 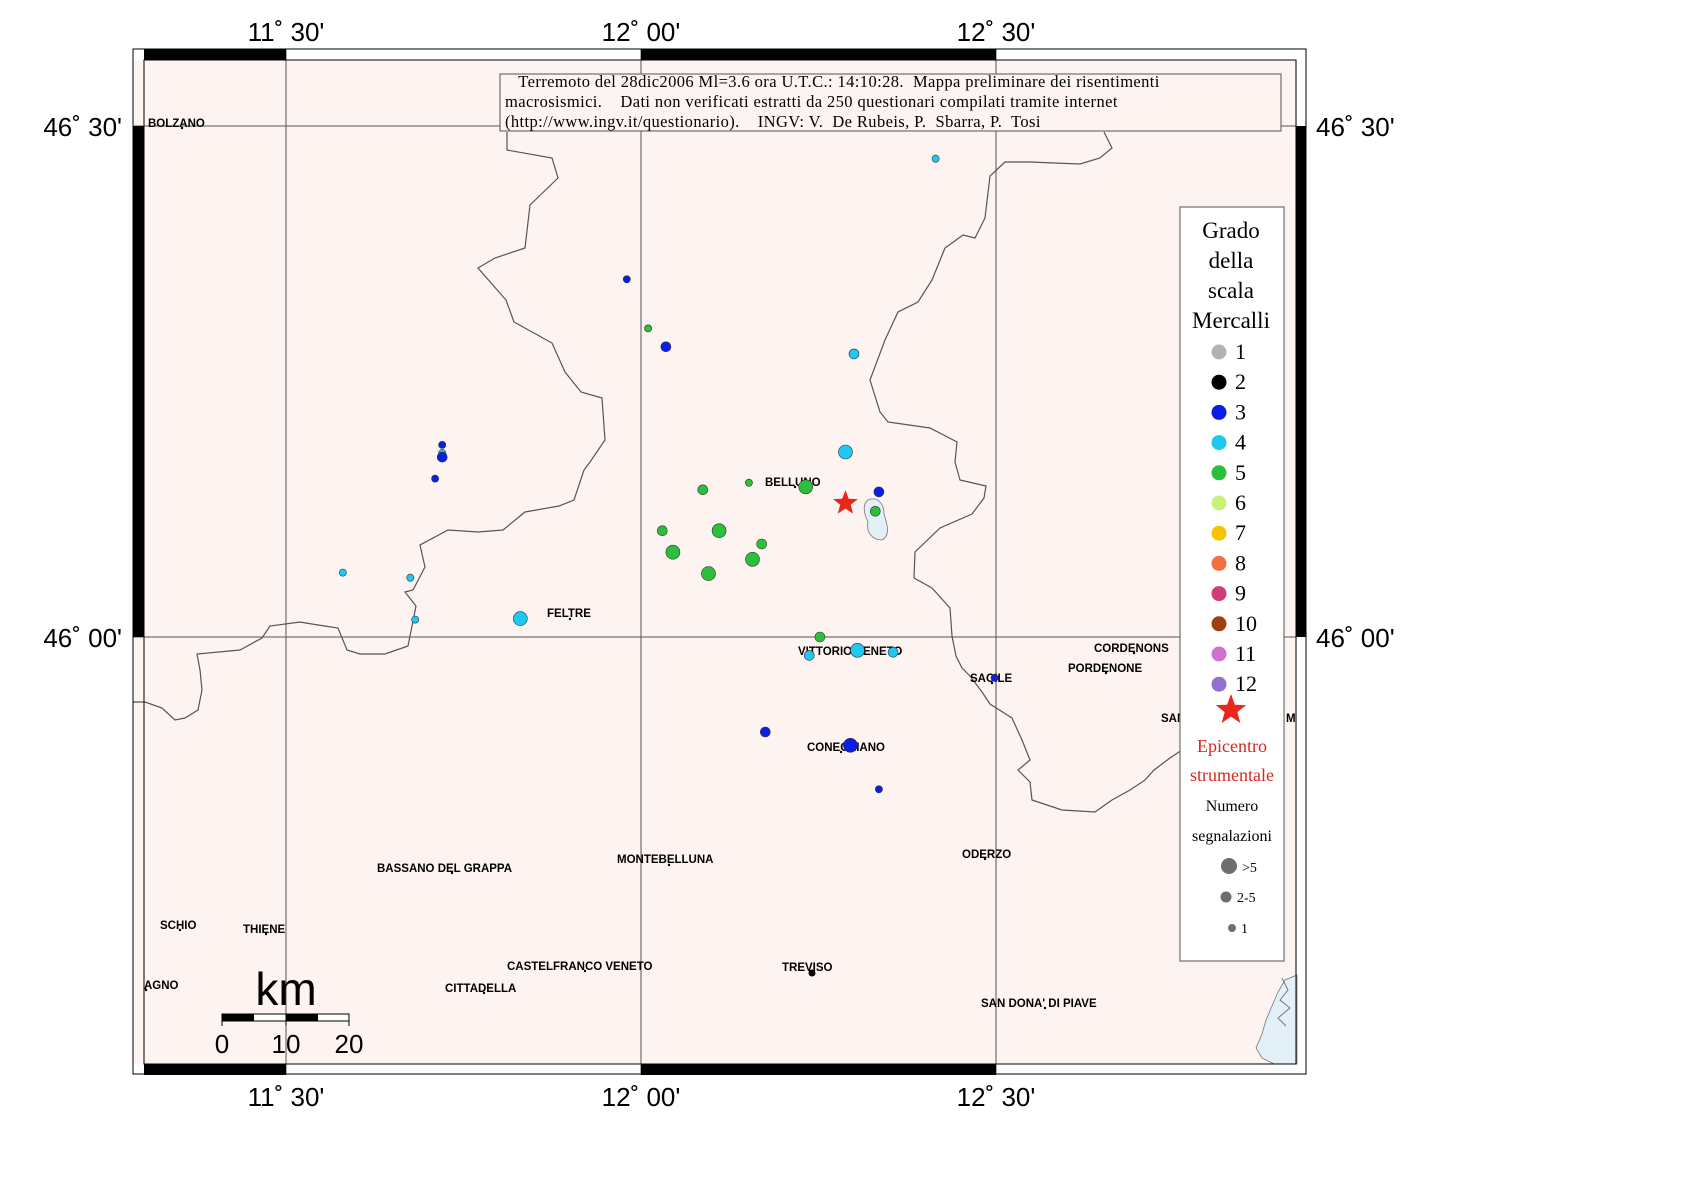 What do you see at coordinates (161, 986) in the screenshot?
I see `city-label: AGNO` at bounding box center [161, 986].